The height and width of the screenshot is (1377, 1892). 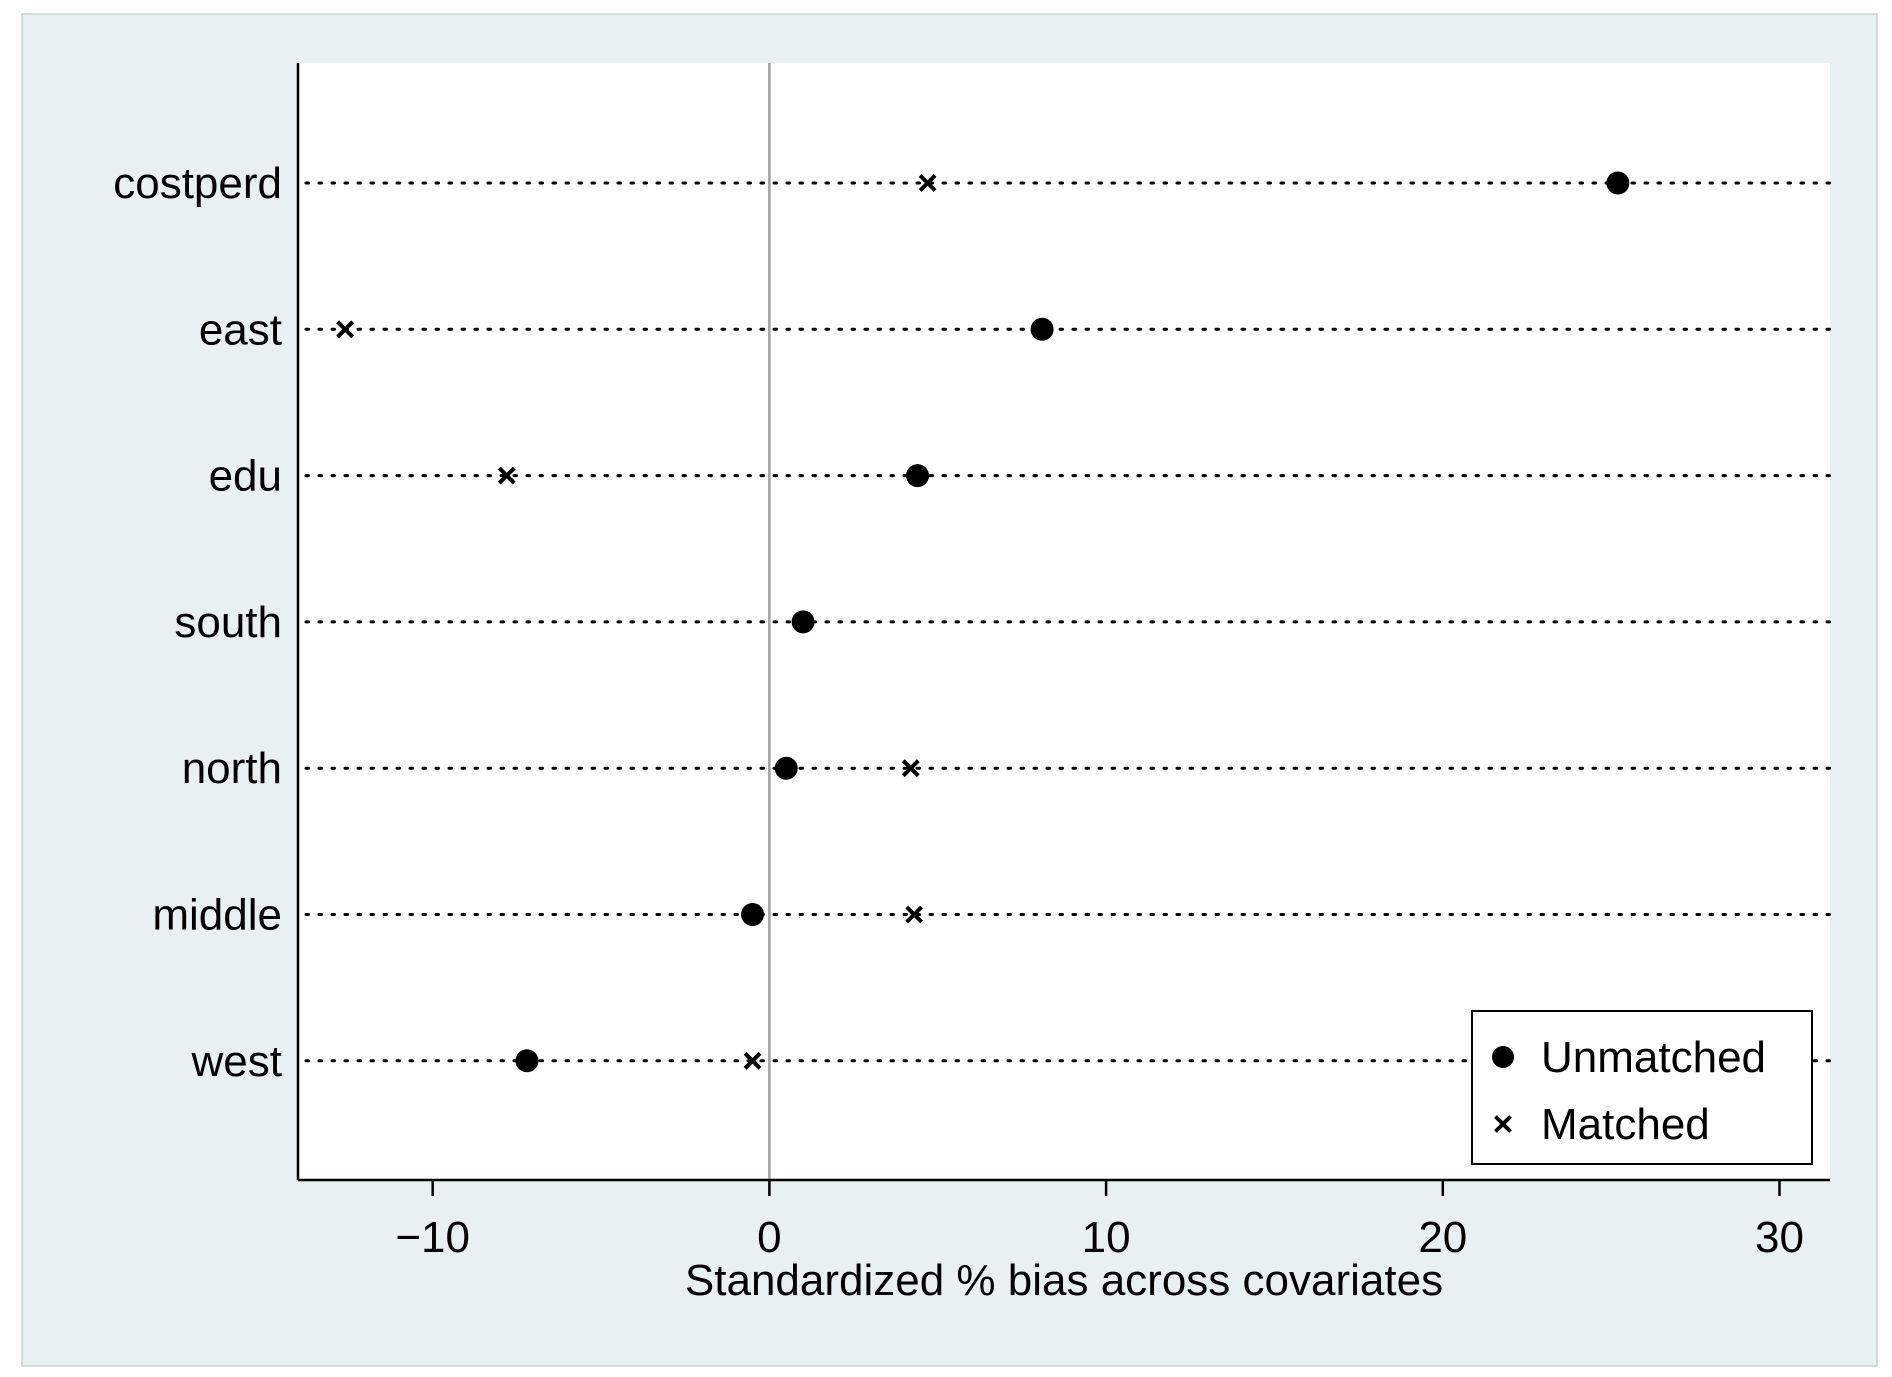 I want to click on y-tick-label-west: west, so click(x=236, y=1061).